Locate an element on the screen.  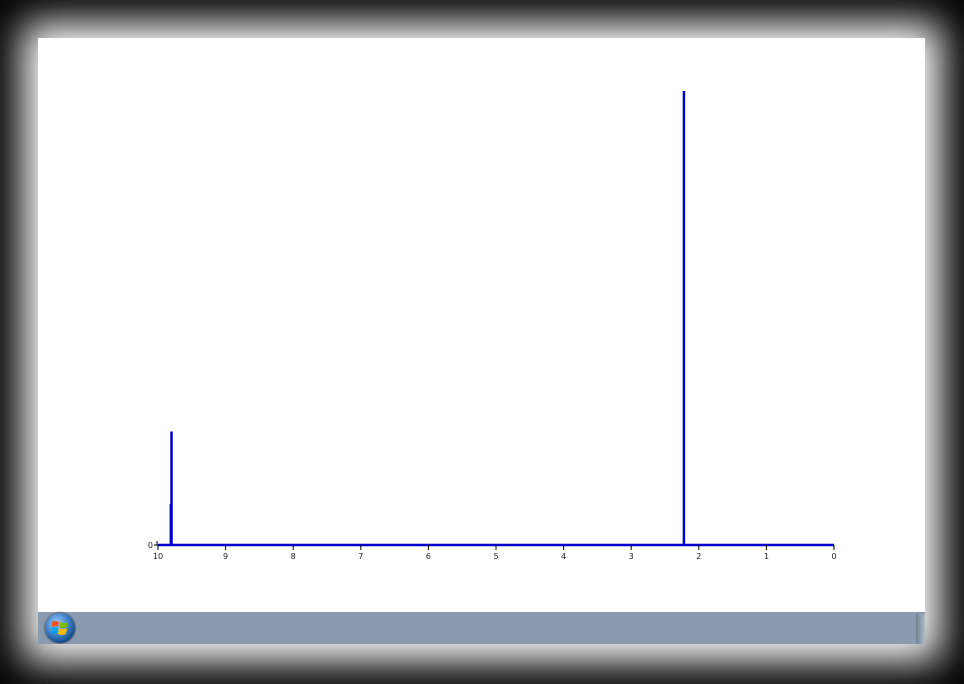
x-tick-label: 3 is located at coordinates (631, 556).